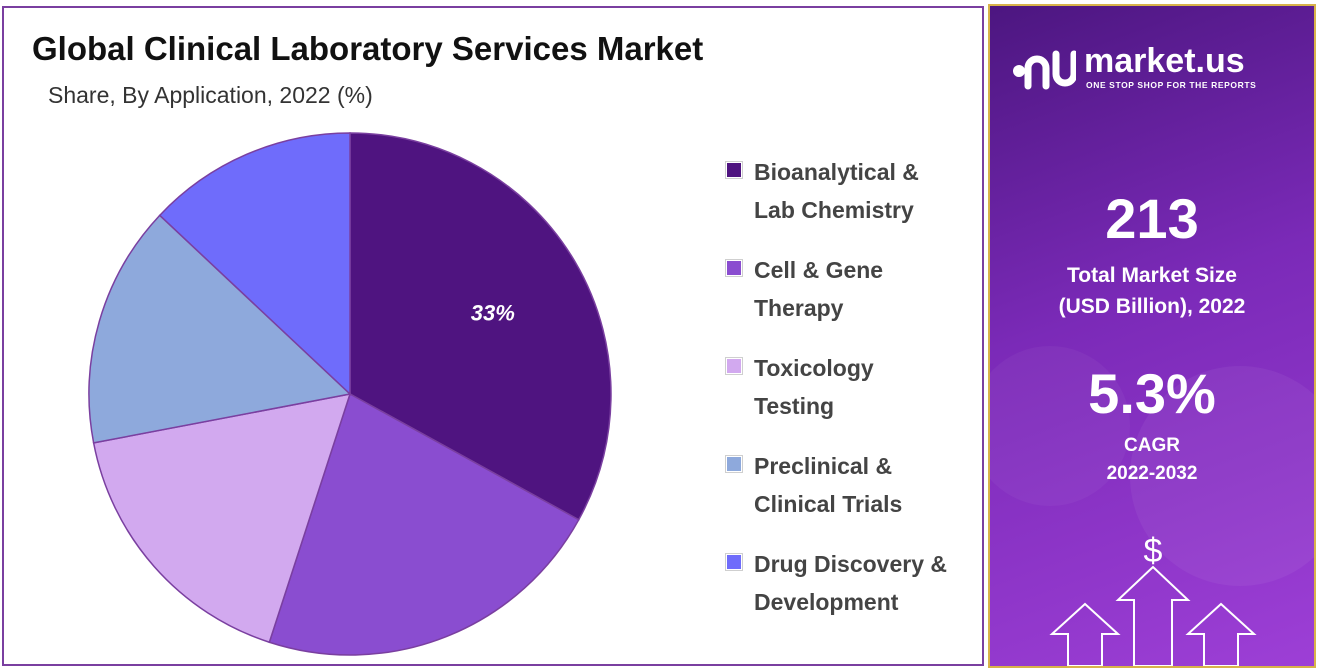  What do you see at coordinates (834, 210) in the screenshot?
I see `legend-label: Lab Chemistry` at bounding box center [834, 210].